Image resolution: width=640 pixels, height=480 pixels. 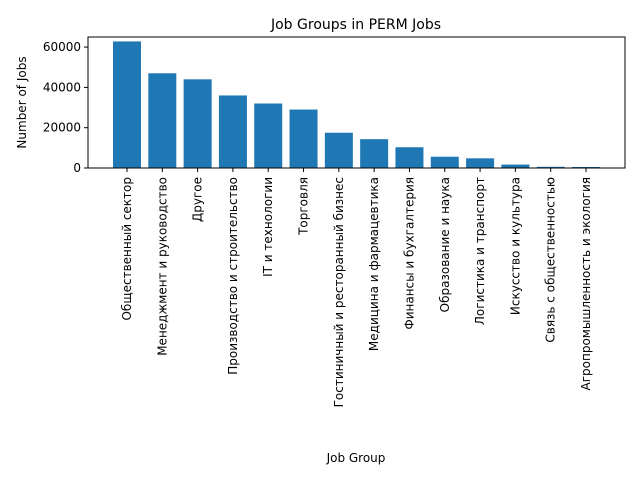 What do you see at coordinates (374, 264) in the screenshot?
I see `x-tick-label: Медицина и фармацевтика` at bounding box center [374, 264].